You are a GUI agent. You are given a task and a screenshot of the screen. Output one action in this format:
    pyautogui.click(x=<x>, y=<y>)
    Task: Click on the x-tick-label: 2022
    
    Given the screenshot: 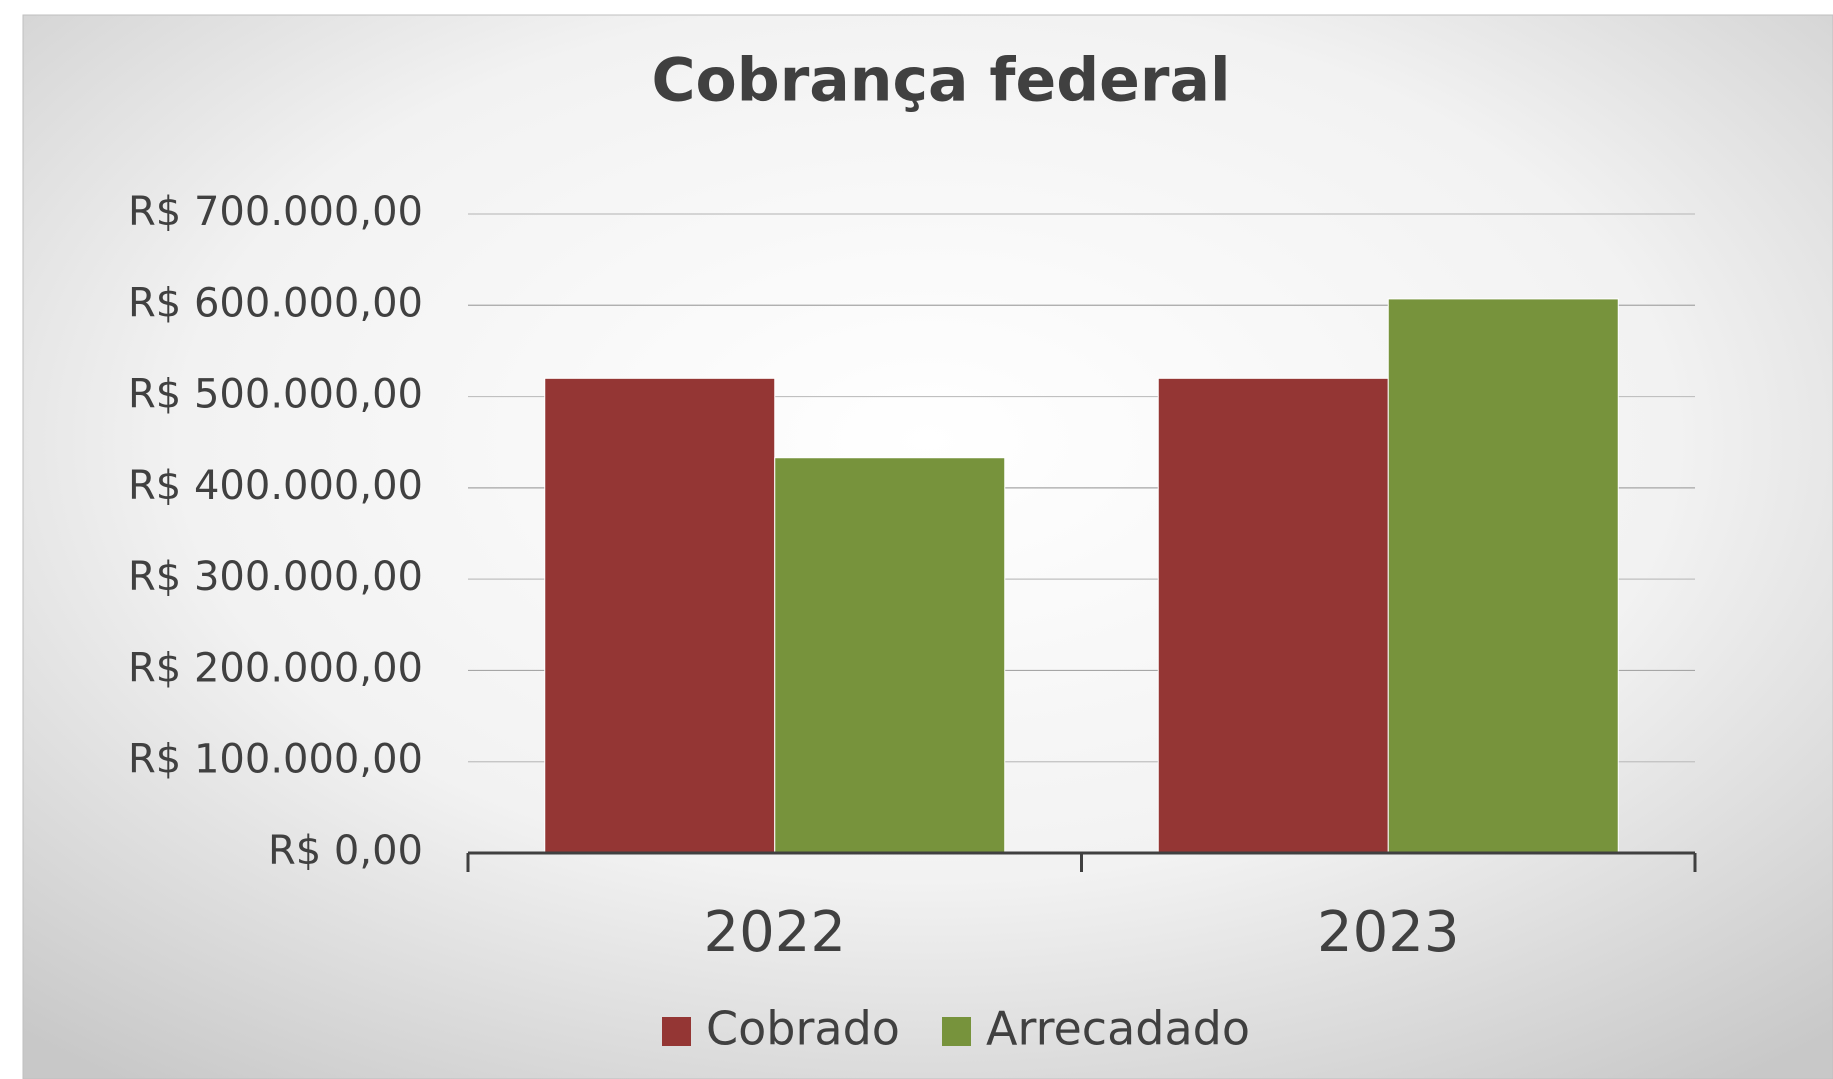 What is the action you would take?
    pyautogui.click(x=774, y=932)
    